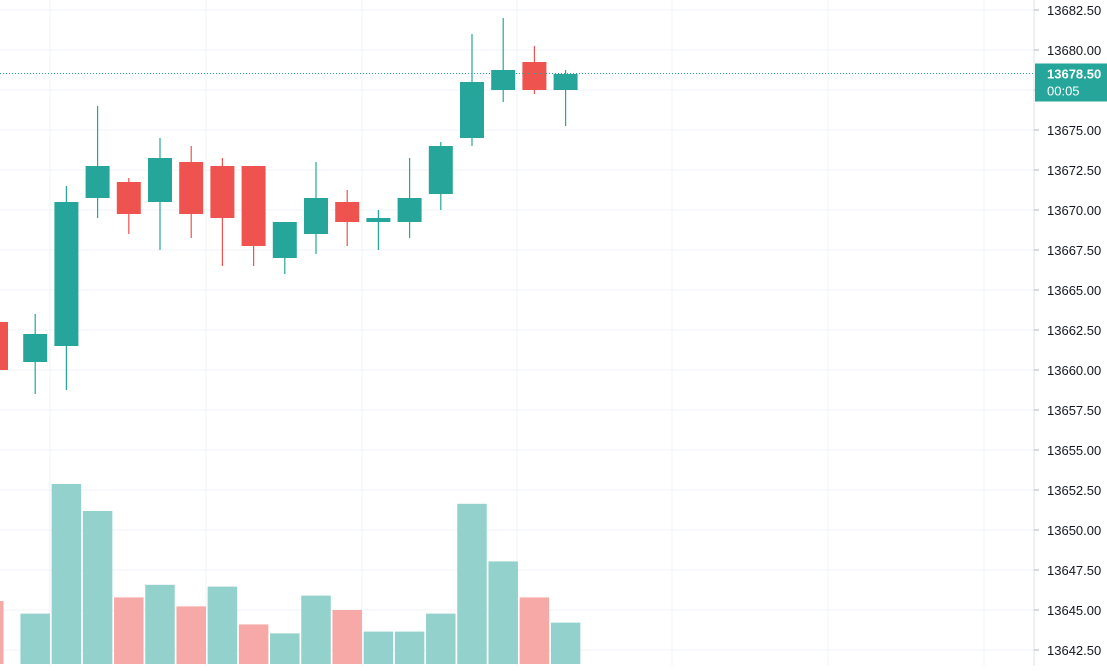 The image size is (1107, 671). I want to click on price-tick-label: 13645.00, so click(1074, 610).